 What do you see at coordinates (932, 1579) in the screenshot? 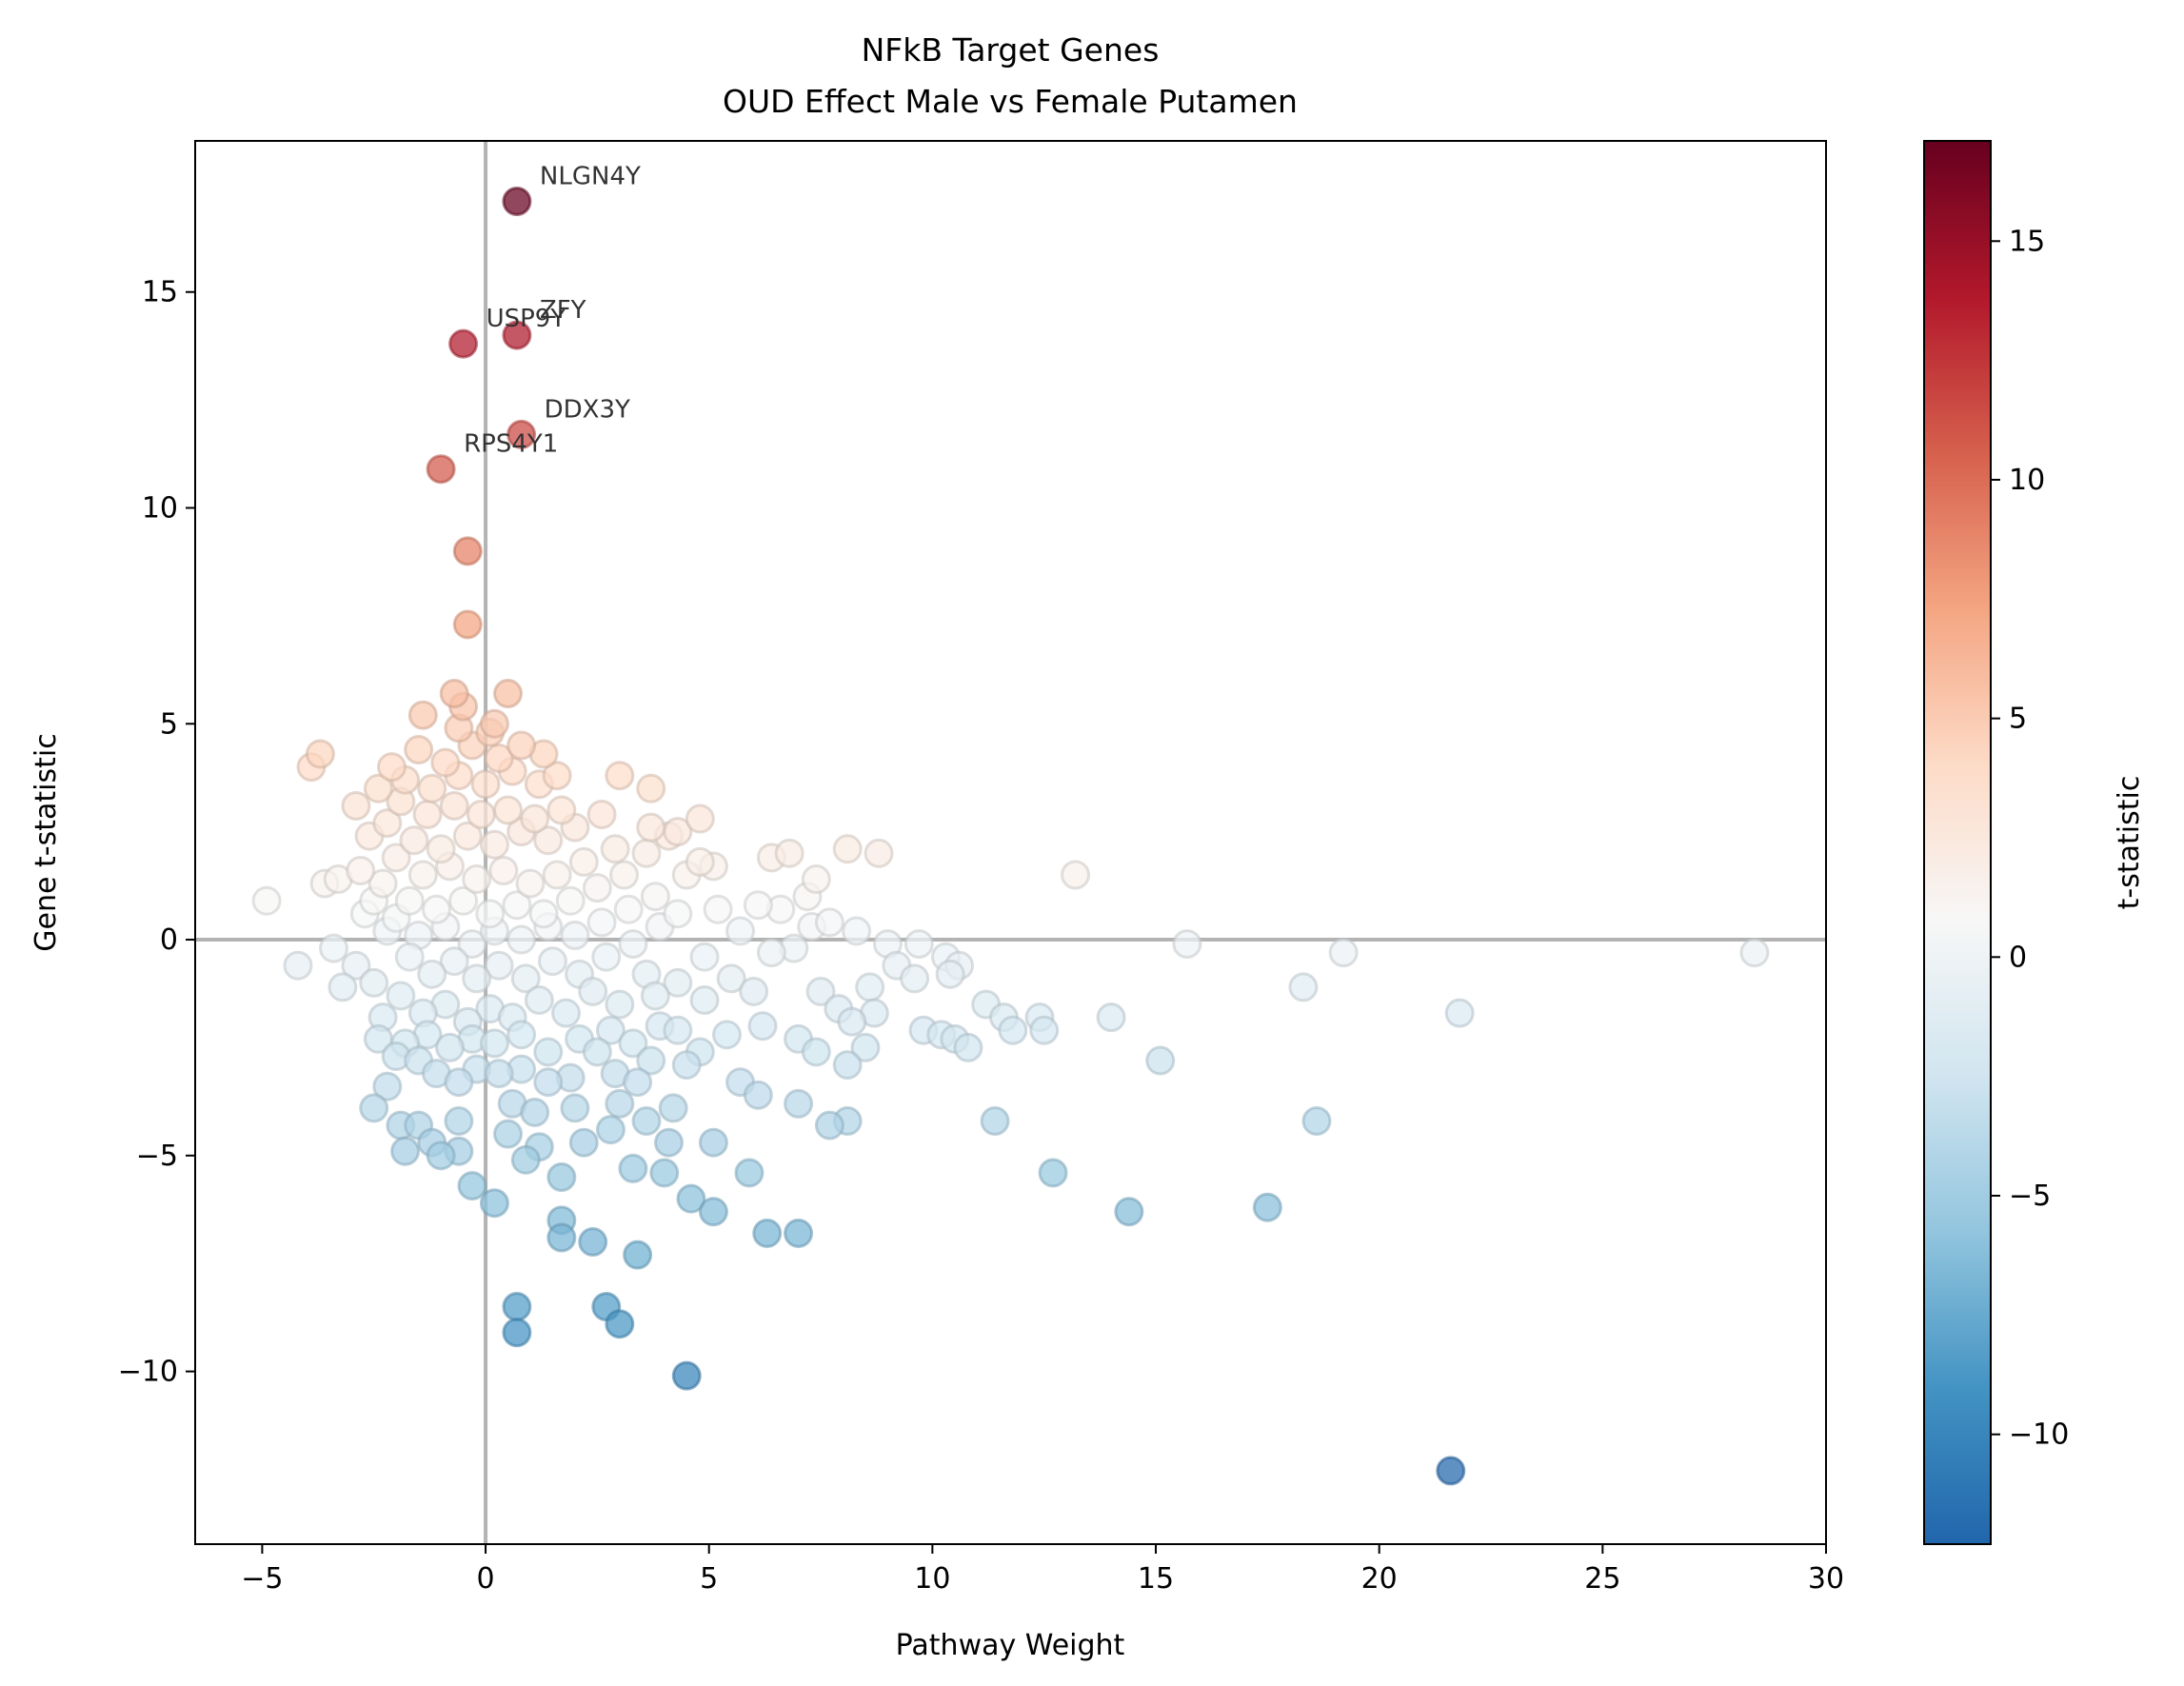
I see `x-tick-label: 10` at bounding box center [932, 1579].